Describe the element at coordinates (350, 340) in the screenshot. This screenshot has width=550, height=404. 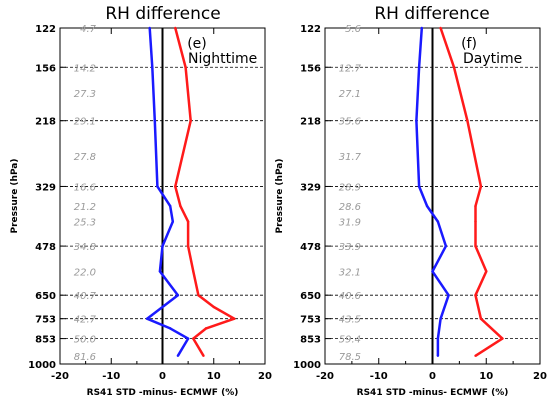
I see `panel-2-coverage-label: 59.4` at that location.